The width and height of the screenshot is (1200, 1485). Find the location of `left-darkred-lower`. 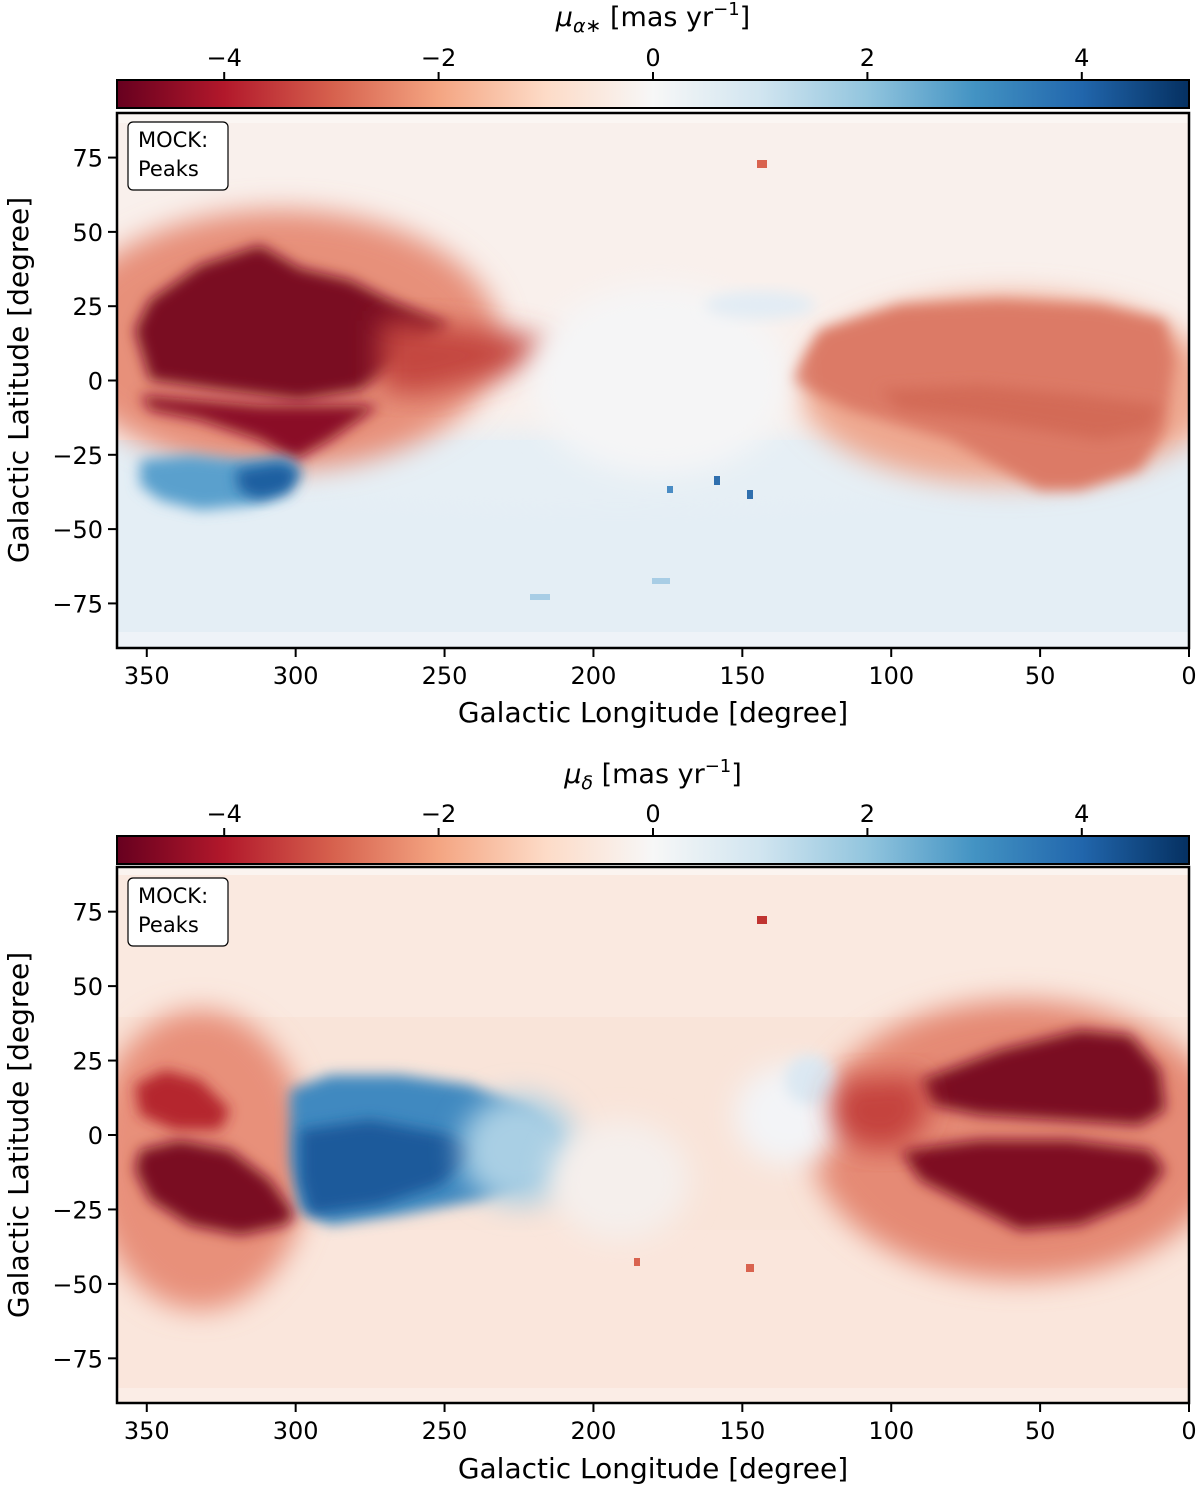

left-darkred-lower is located at coordinates (260, 427).